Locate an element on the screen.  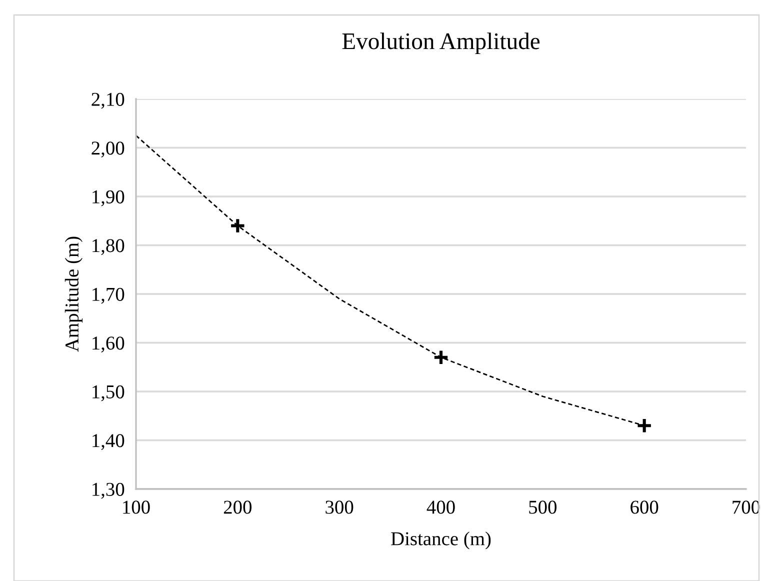
x-tick-label: 300 is located at coordinates (340, 507).